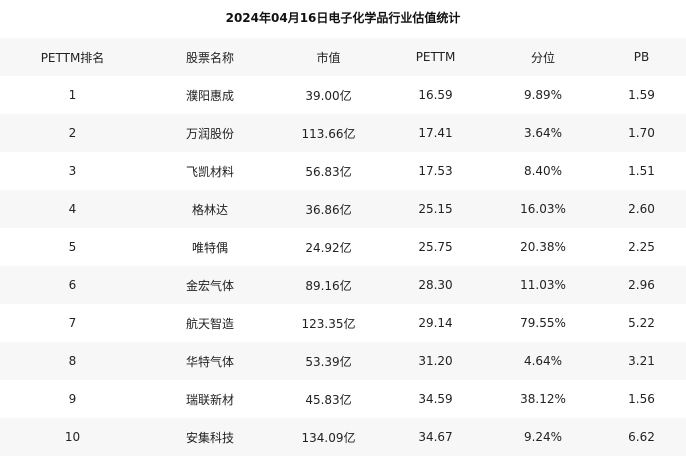 This screenshot has width=686, height=456. I want to click on pettm-cell: 34.67, so click(435, 437).